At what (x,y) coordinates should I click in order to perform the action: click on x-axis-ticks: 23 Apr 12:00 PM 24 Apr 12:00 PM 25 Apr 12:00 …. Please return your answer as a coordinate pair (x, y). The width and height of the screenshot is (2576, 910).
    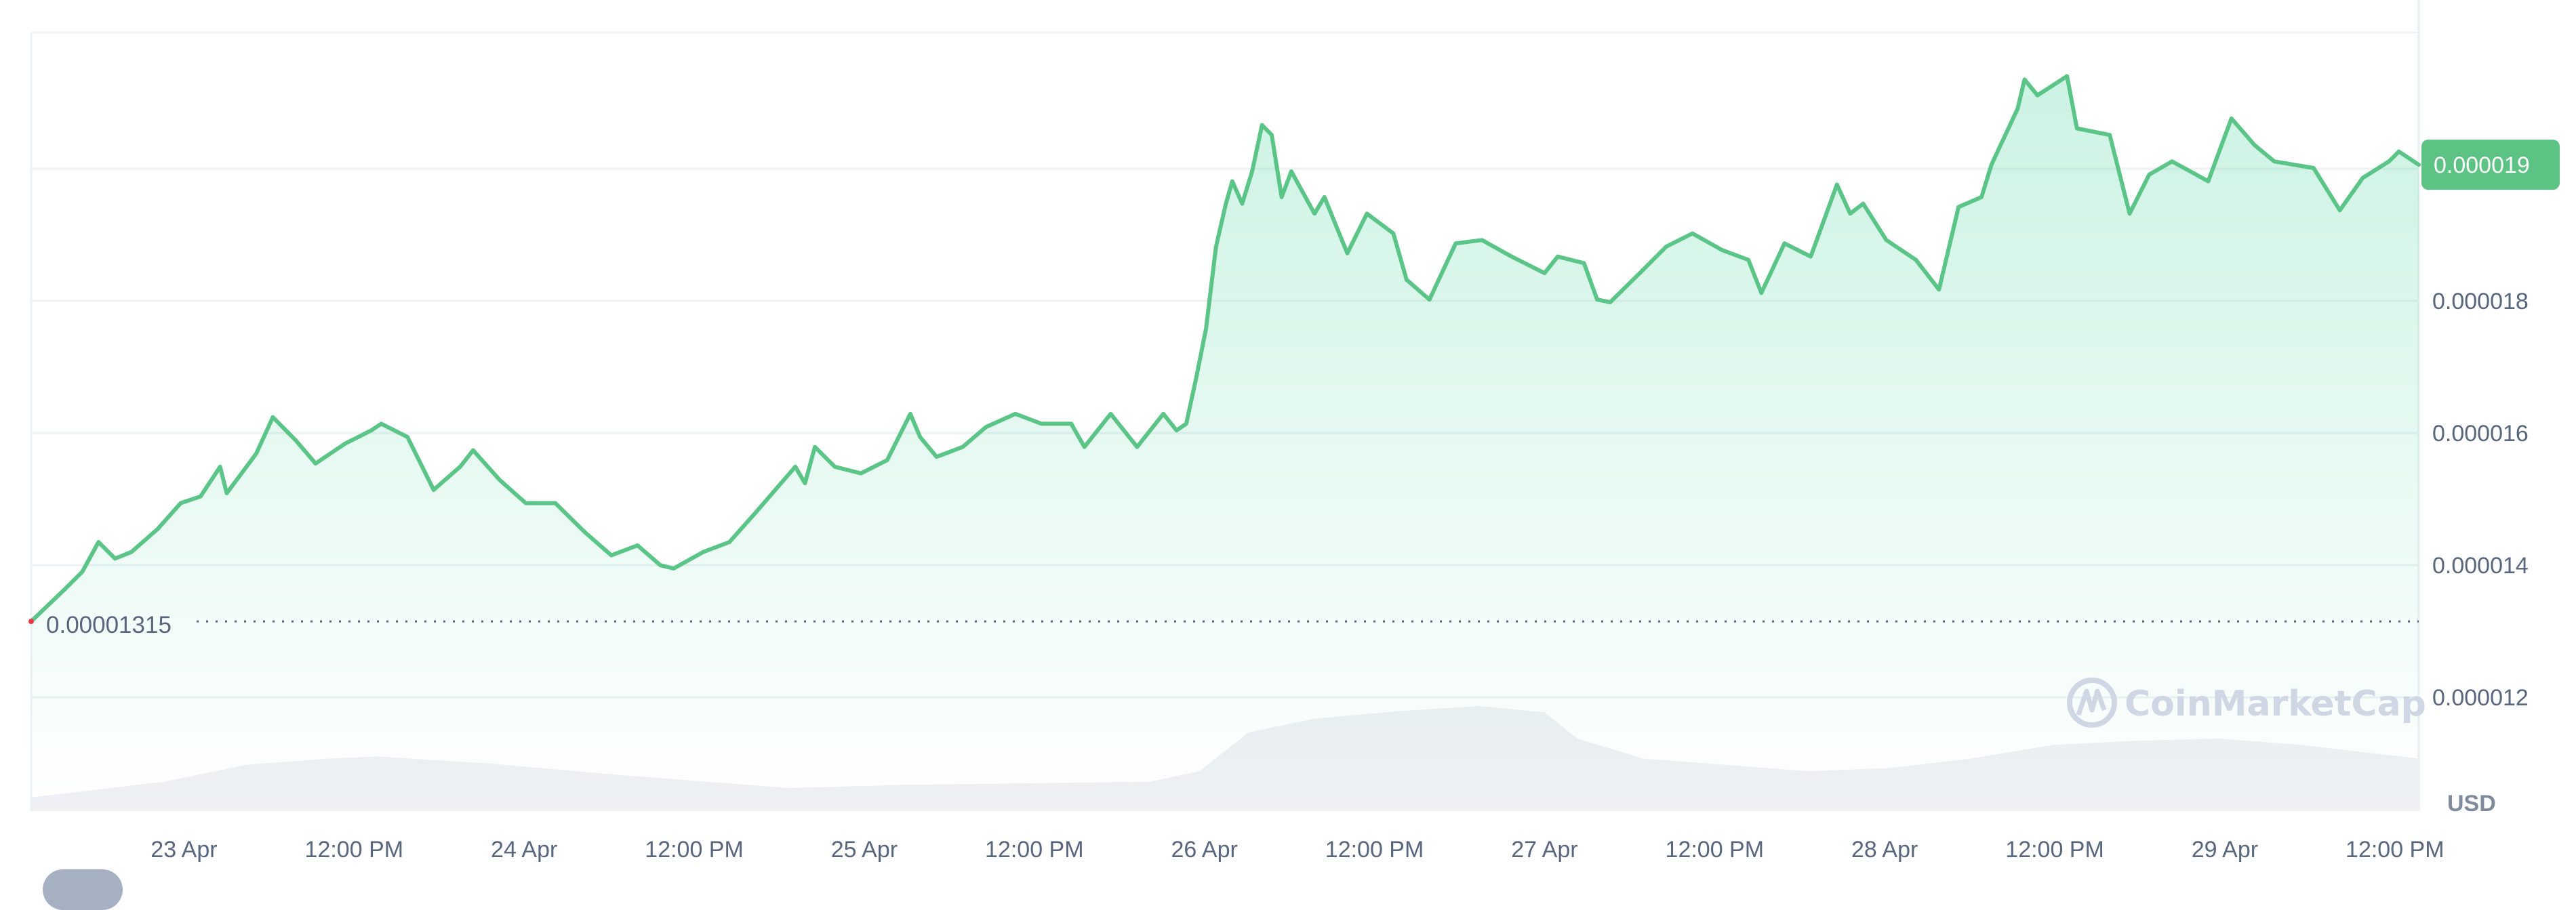
    Looking at the image, I should click on (1297, 850).